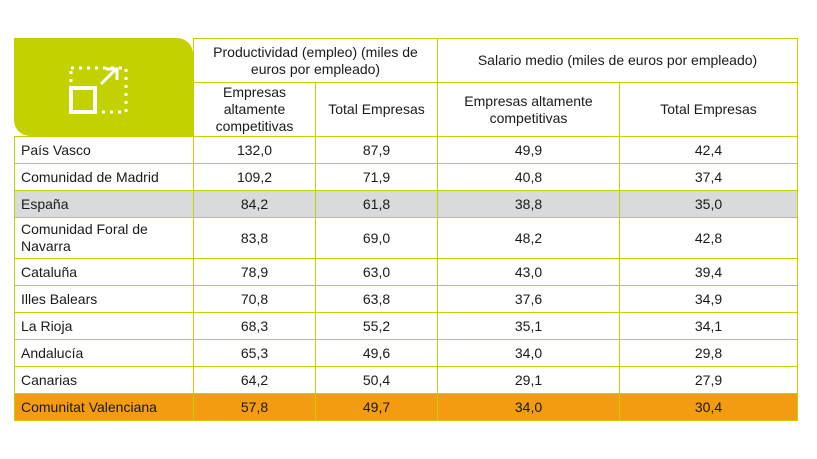 The image size is (817, 459). I want to click on productivity-total-value: 49,6, so click(376, 353).